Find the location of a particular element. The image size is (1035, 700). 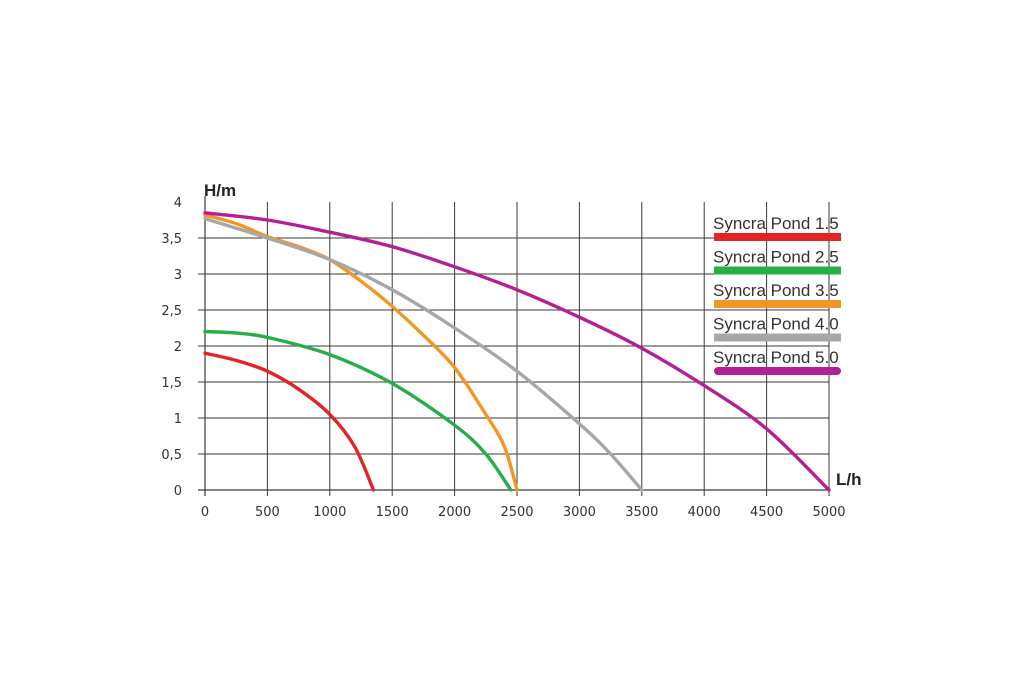

y-tick-label: 3 is located at coordinates (178, 275).